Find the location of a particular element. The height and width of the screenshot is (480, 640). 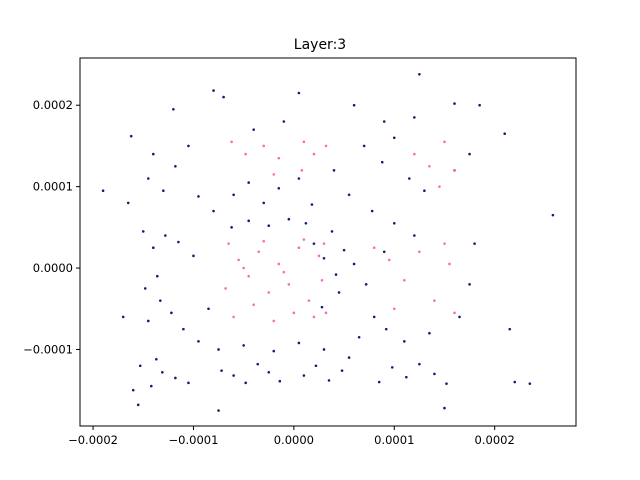

chart-title: Layer:3 is located at coordinates (320, 45).